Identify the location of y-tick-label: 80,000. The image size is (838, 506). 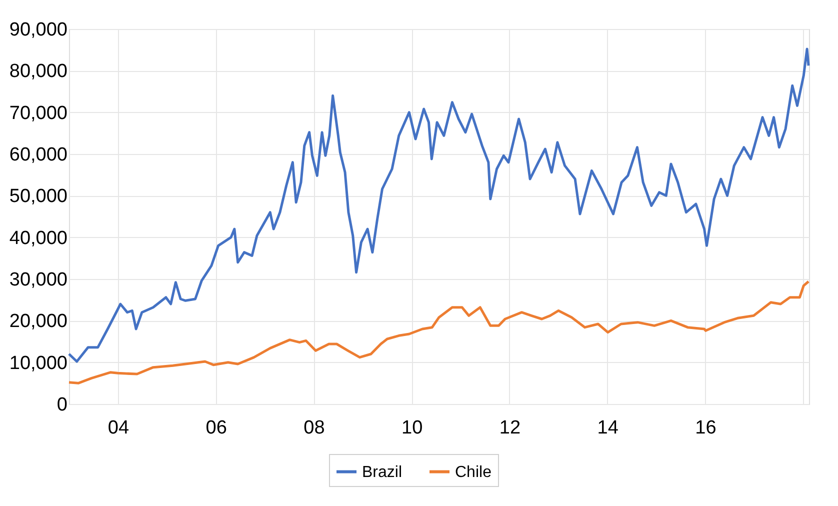
(38, 71).